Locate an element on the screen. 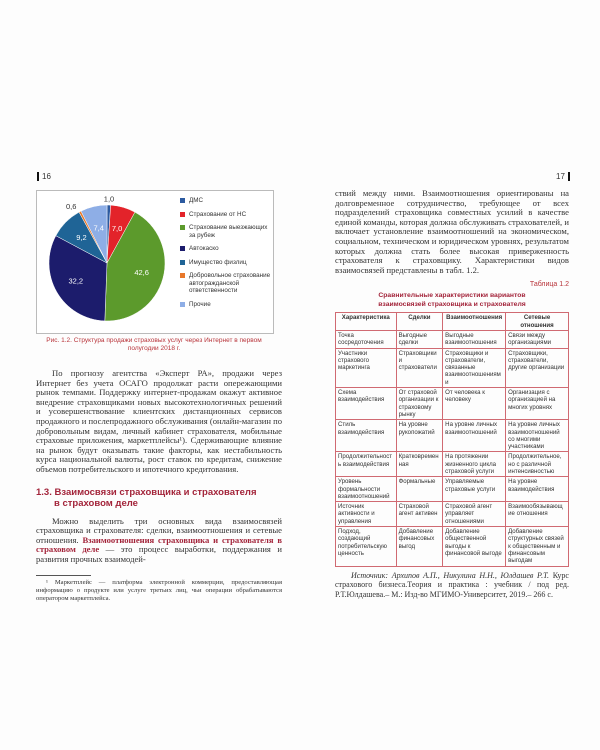 This screenshot has height=750, width=600. table-cell: Источник активности и управления is located at coordinates (366, 514).